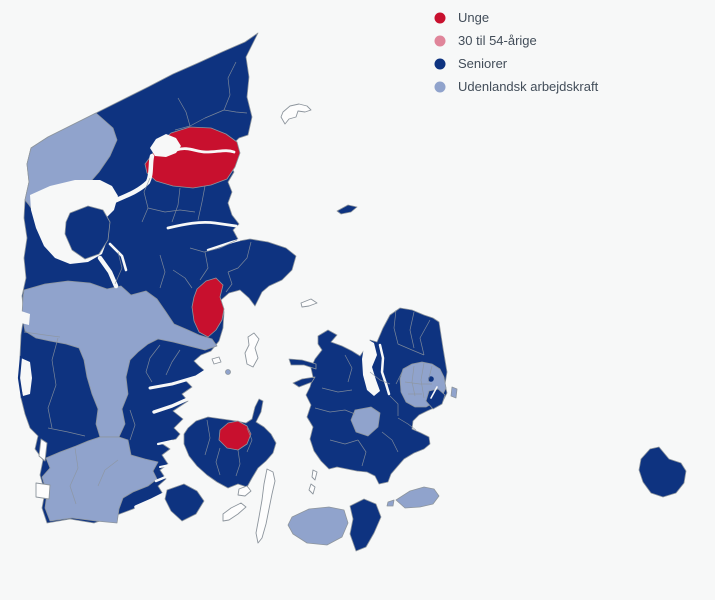 This screenshot has height=600, width=715. Describe the element at coordinates (365, 525) in the screenshot. I see `region-falster` at that location.